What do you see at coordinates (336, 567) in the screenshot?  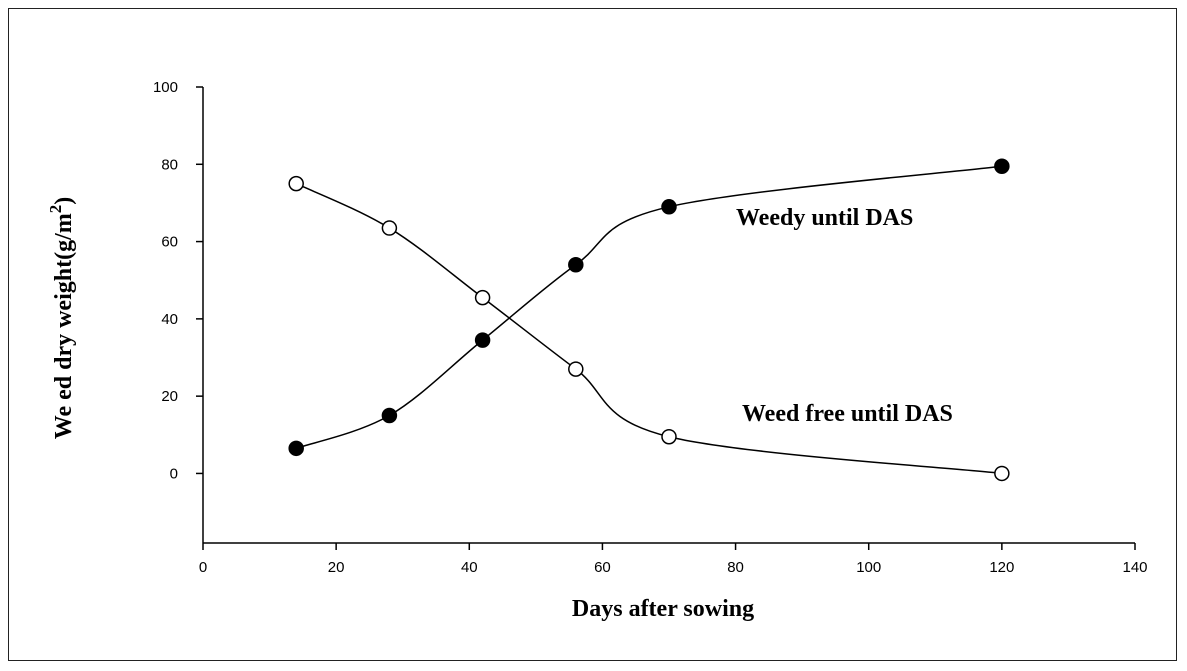 I see `x-tick-label: 20` at bounding box center [336, 567].